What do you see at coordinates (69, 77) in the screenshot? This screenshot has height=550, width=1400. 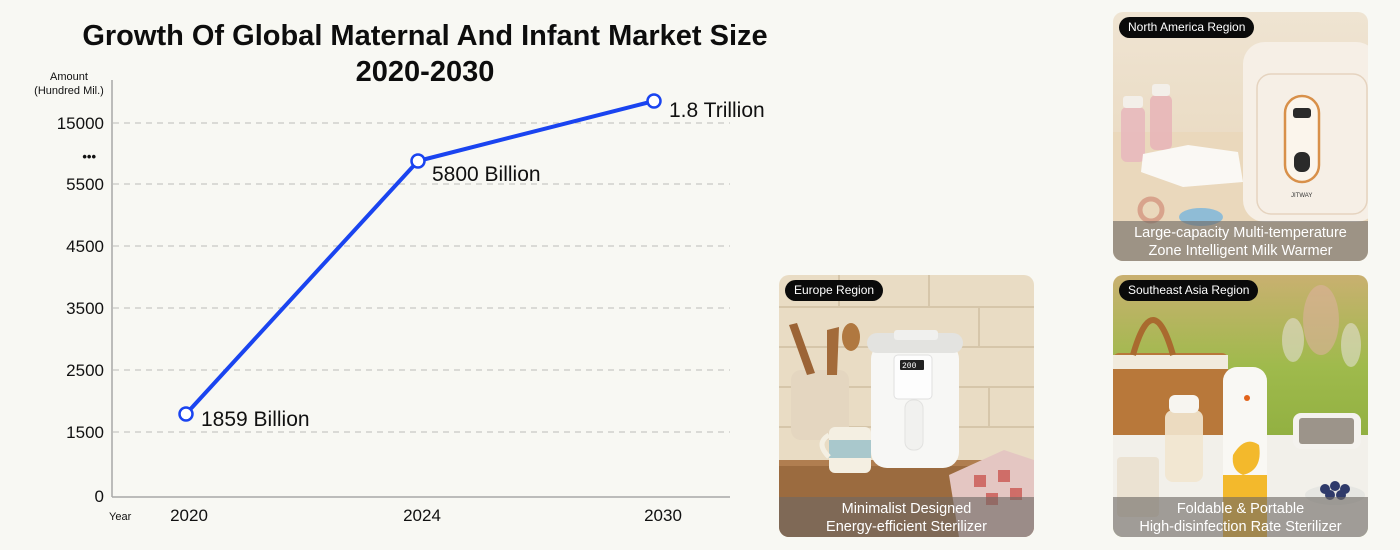 I see `y-axis-title-line1: Amount` at bounding box center [69, 77].